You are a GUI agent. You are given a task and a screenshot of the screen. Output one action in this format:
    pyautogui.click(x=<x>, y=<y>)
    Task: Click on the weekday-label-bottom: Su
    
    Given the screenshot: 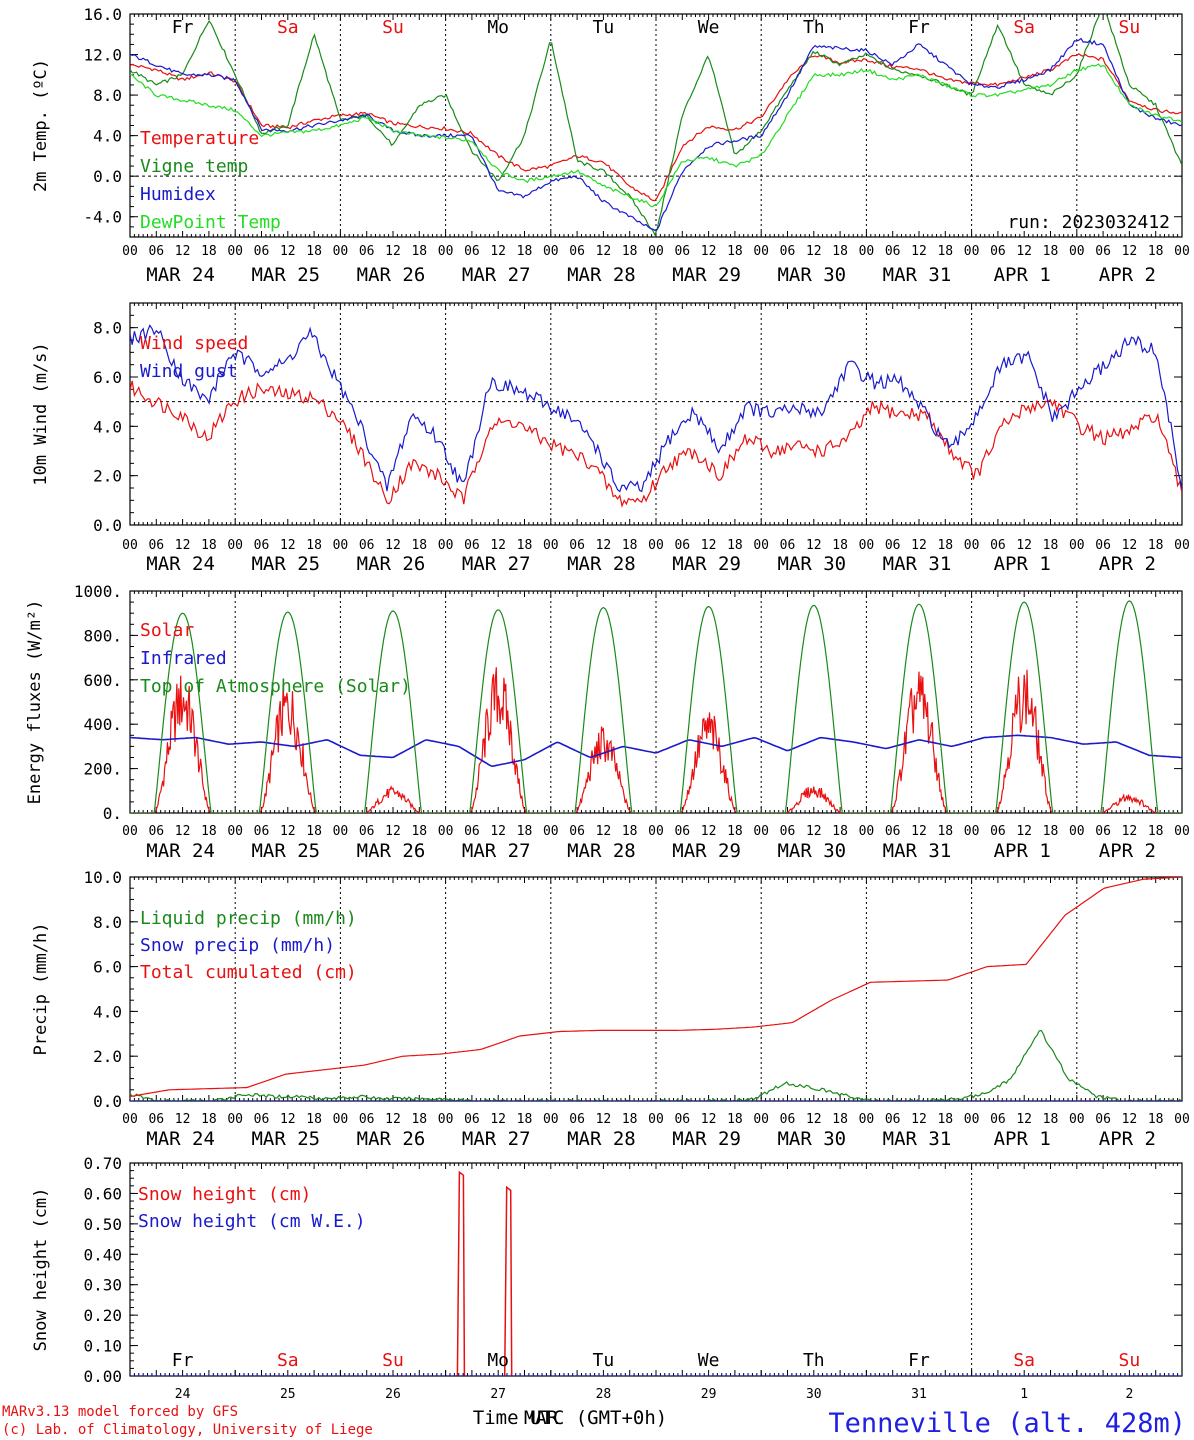 What is the action you would take?
    pyautogui.click(x=1130, y=1360)
    